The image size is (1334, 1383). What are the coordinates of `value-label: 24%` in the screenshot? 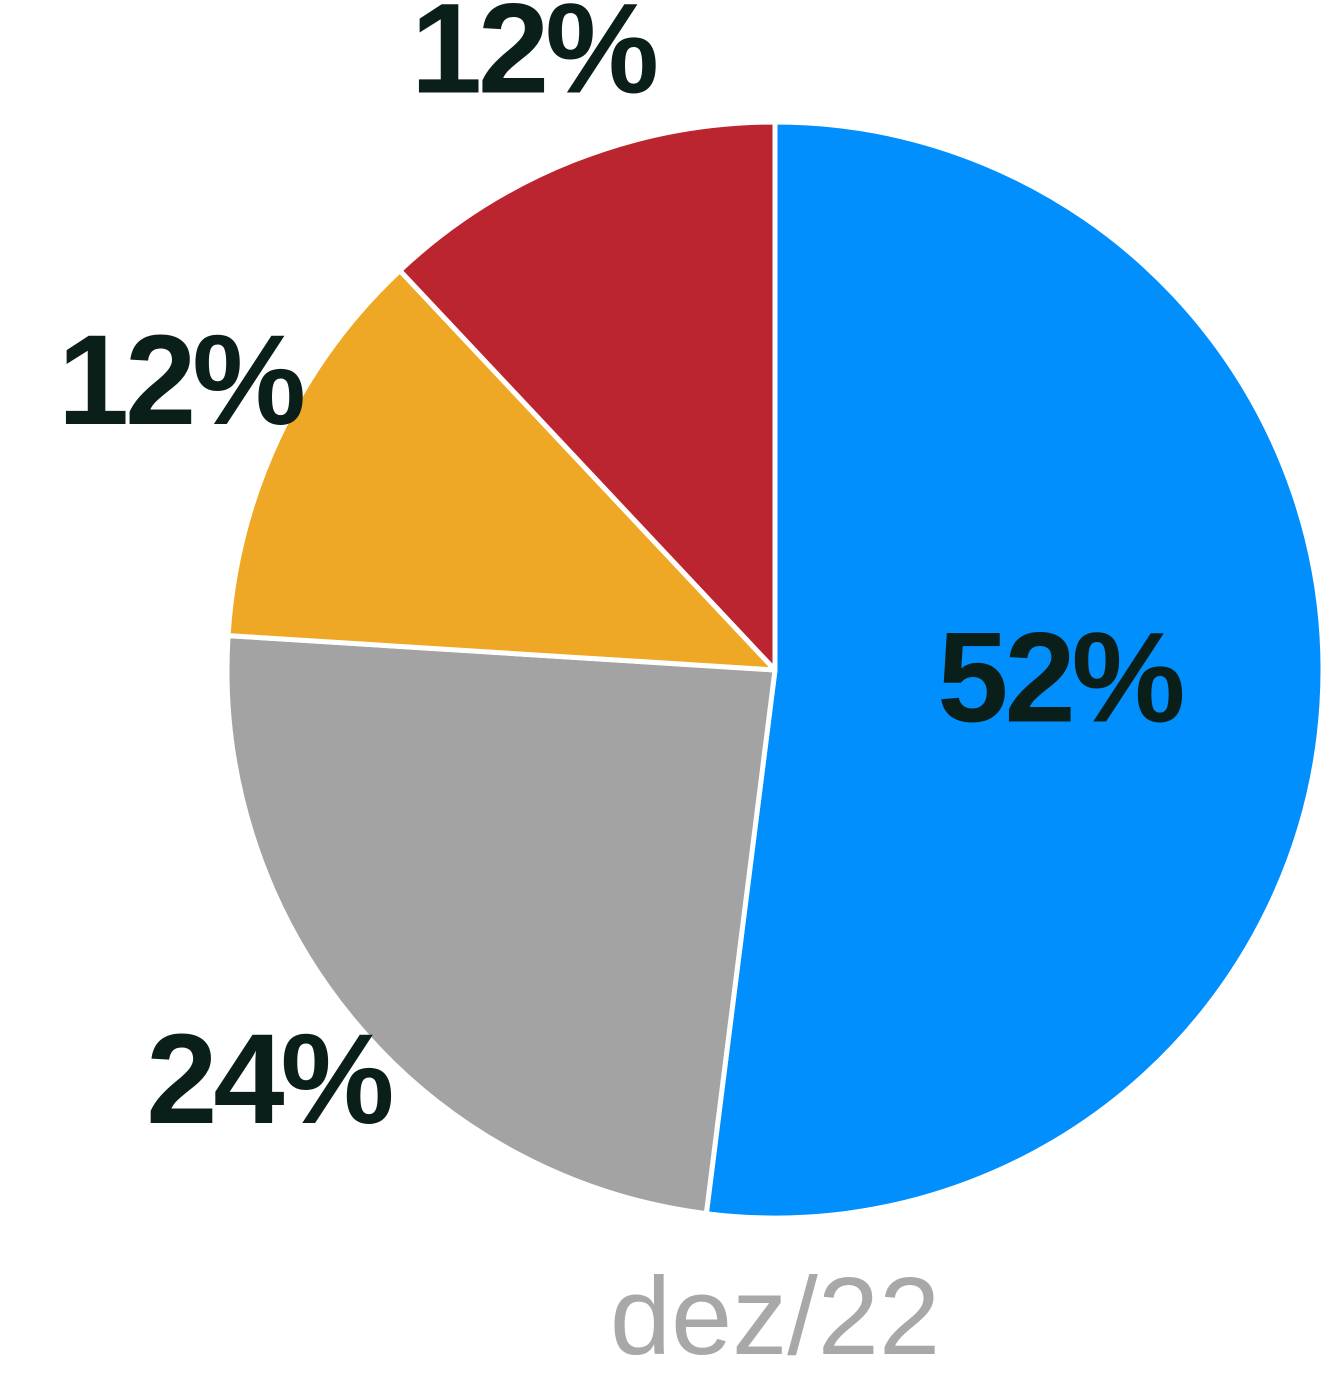 It's located at (268, 1079).